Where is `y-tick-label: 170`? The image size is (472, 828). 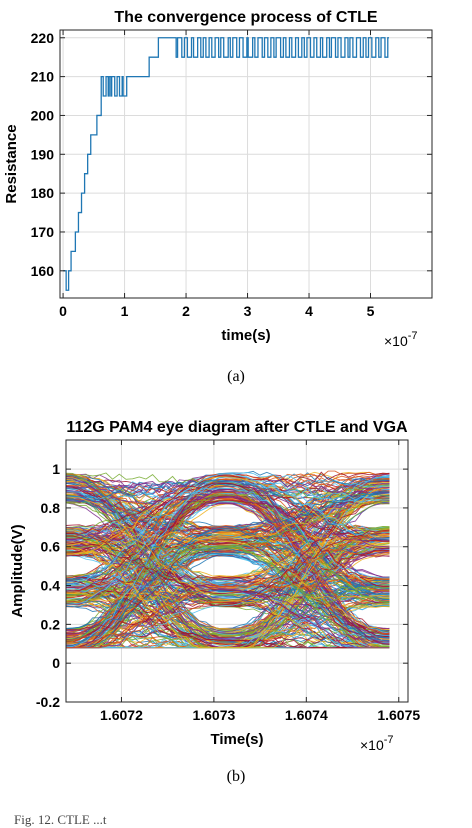 y-tick-label: 170 is located at coordinates (43, 232).